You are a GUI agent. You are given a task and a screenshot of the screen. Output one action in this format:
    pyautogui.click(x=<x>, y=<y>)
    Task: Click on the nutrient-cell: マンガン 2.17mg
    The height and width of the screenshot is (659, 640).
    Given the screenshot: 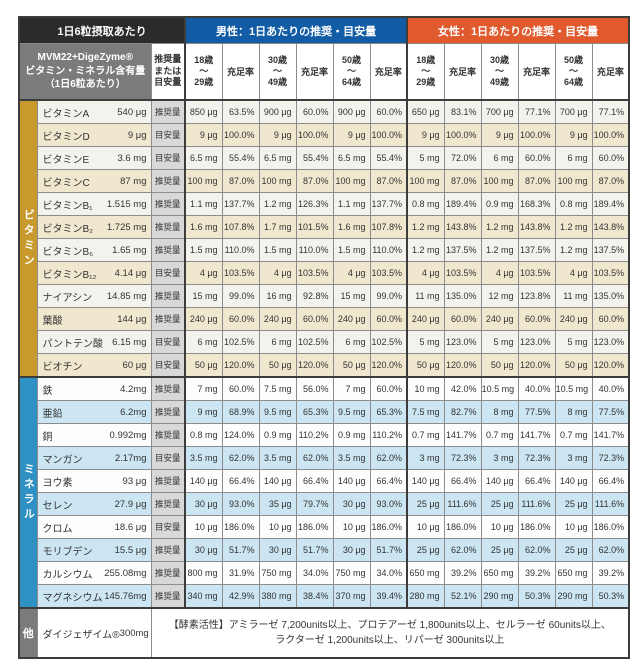 What is the action you would take?
    pyautogui.click(x=94, y=458)
    